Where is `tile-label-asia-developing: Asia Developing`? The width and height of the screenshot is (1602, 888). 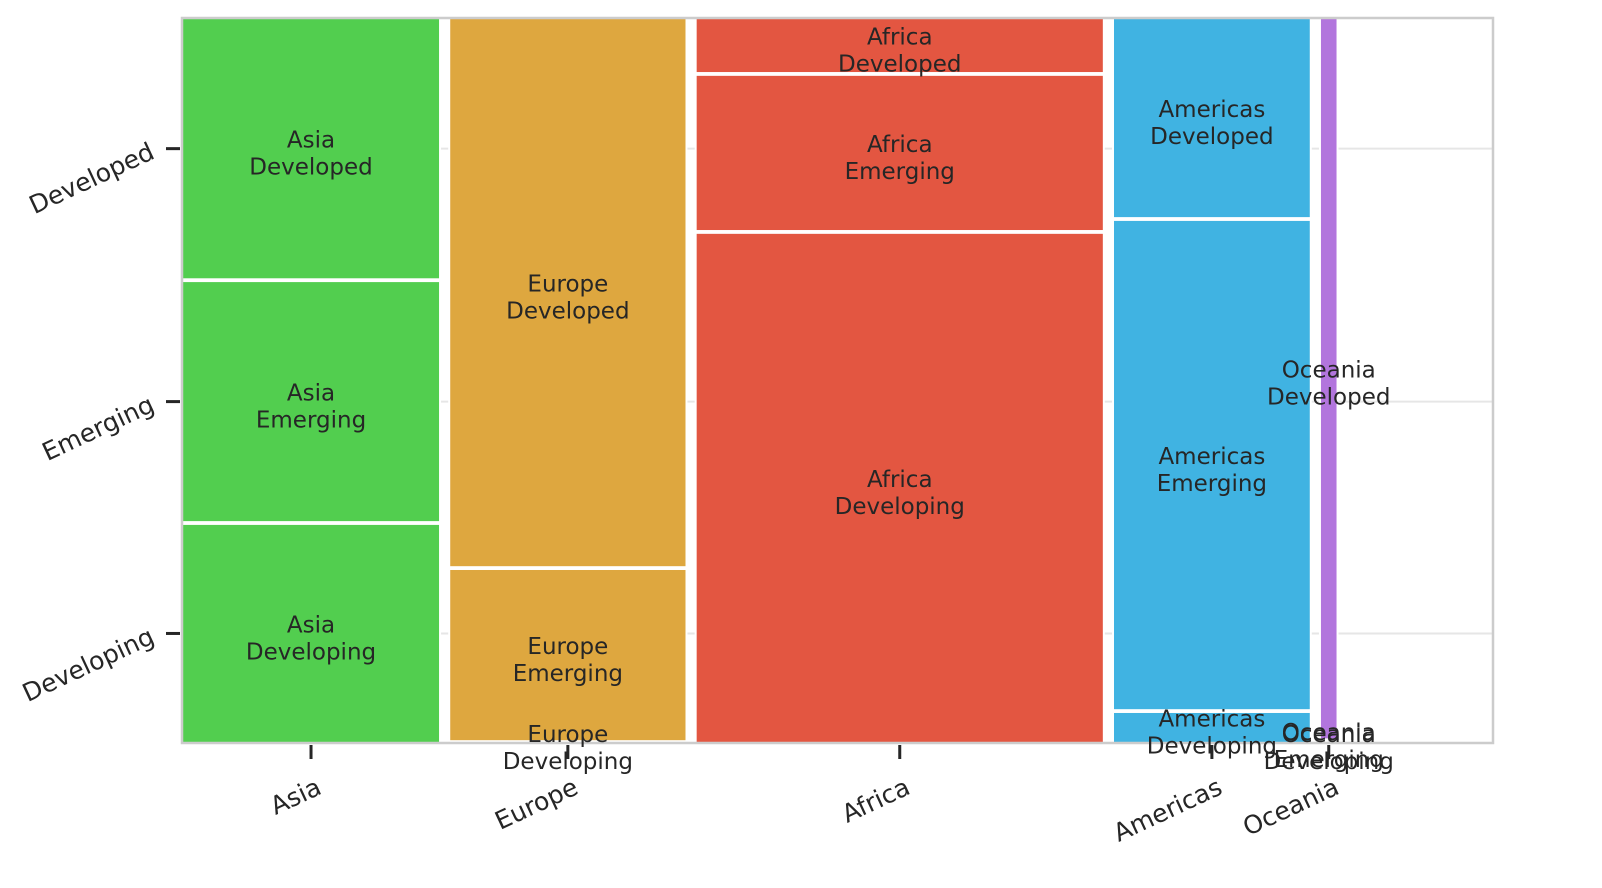
tile-label-asia-developing: Asia Developing is located at coordinates (311, 638).